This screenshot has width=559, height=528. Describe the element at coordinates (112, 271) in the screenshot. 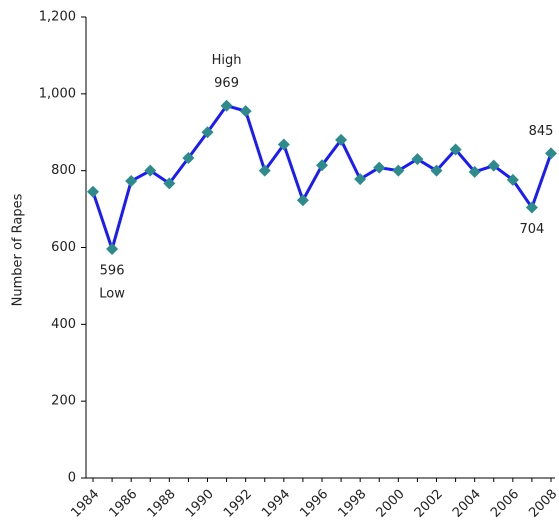

I see `data-label: 596` at that location.